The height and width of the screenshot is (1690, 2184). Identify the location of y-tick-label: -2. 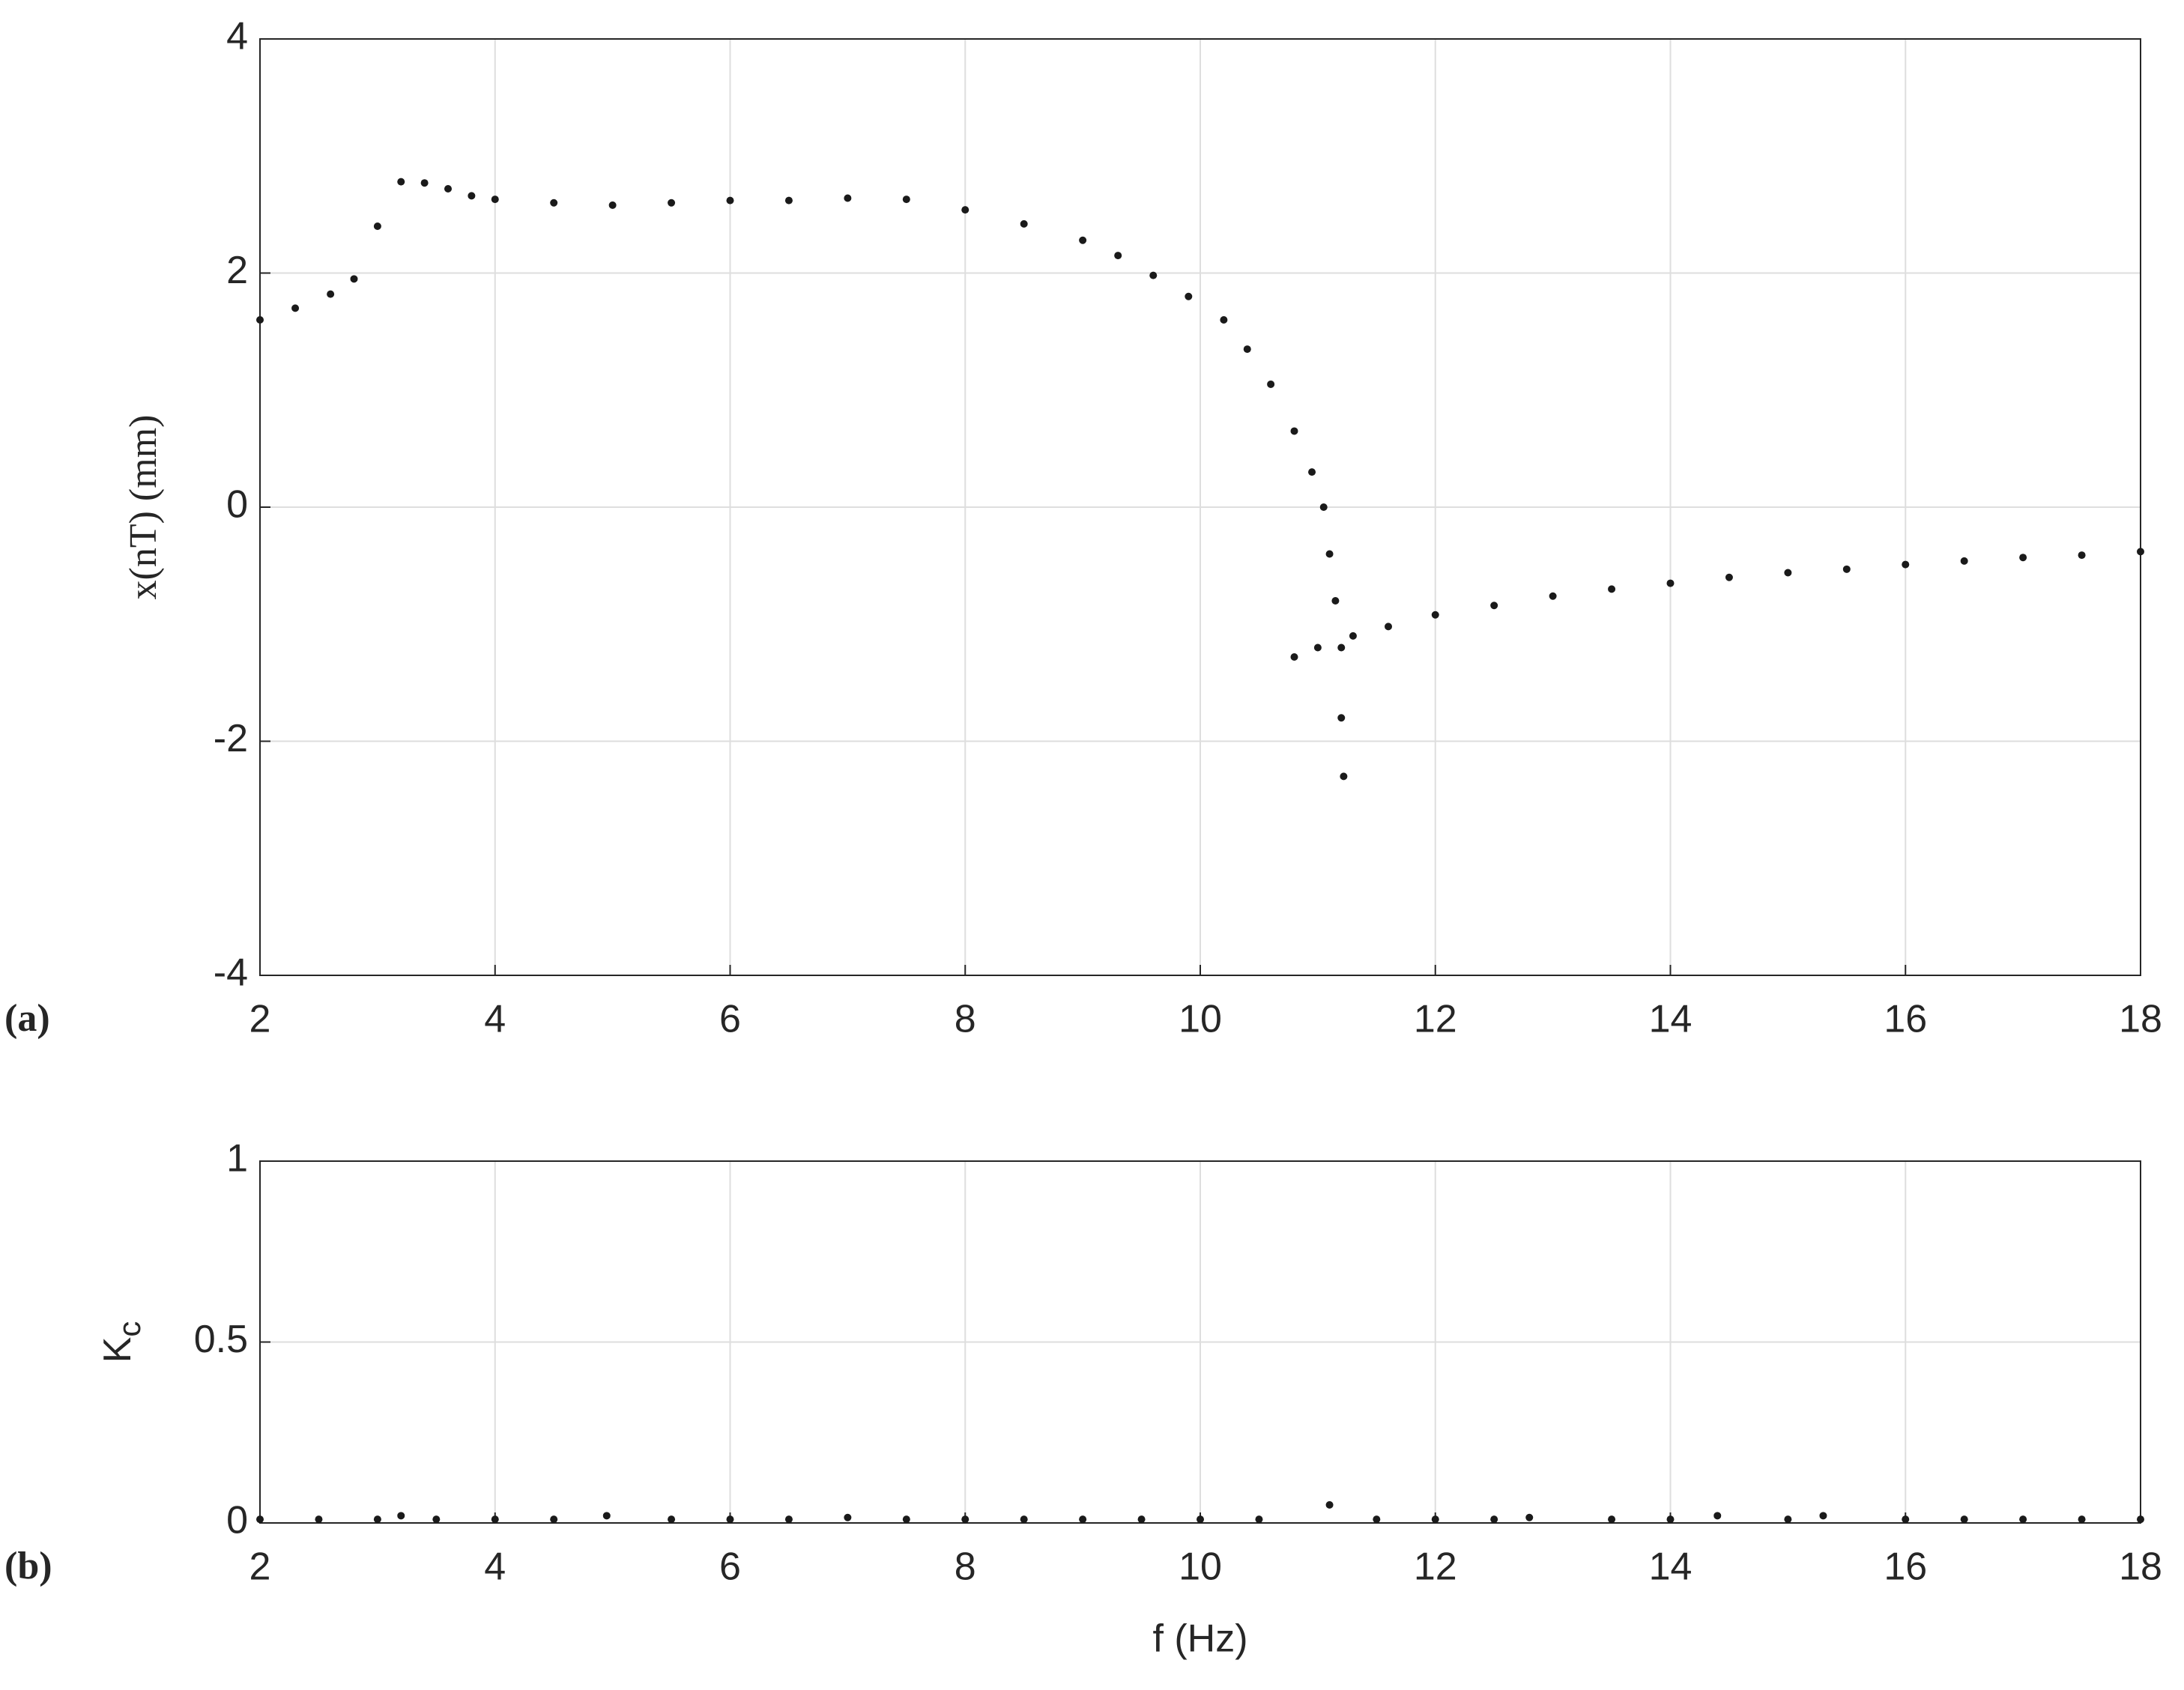
(231, 739).